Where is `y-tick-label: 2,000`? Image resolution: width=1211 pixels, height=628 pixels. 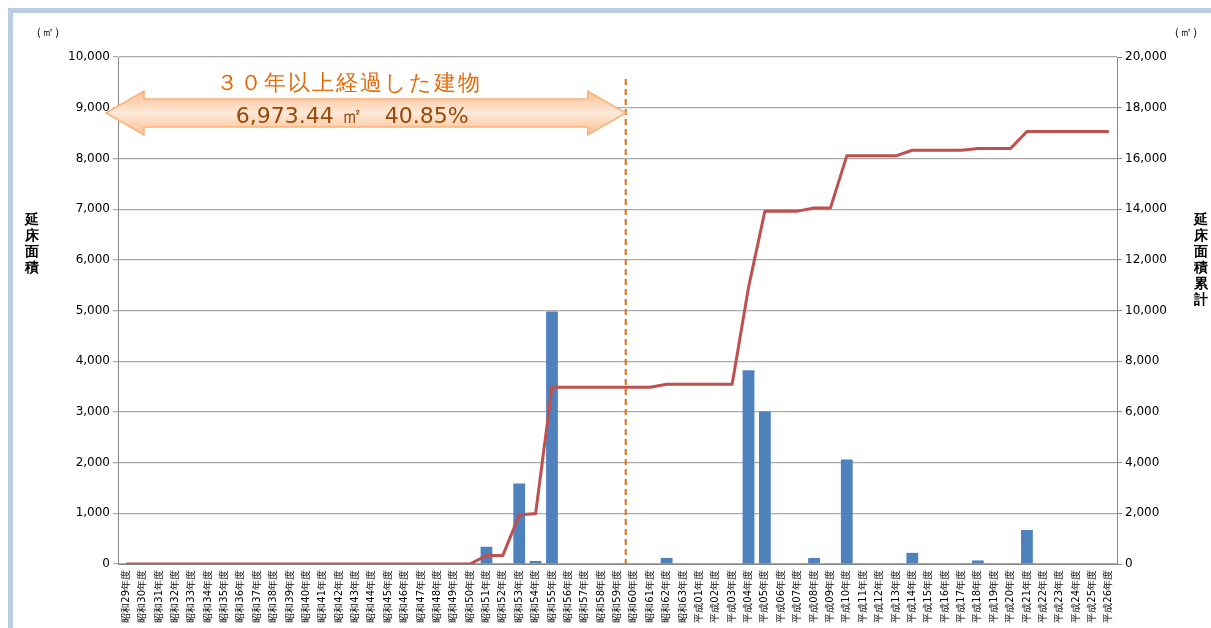 y-tick-label: 2,000 is located at coordinates (92, 461).